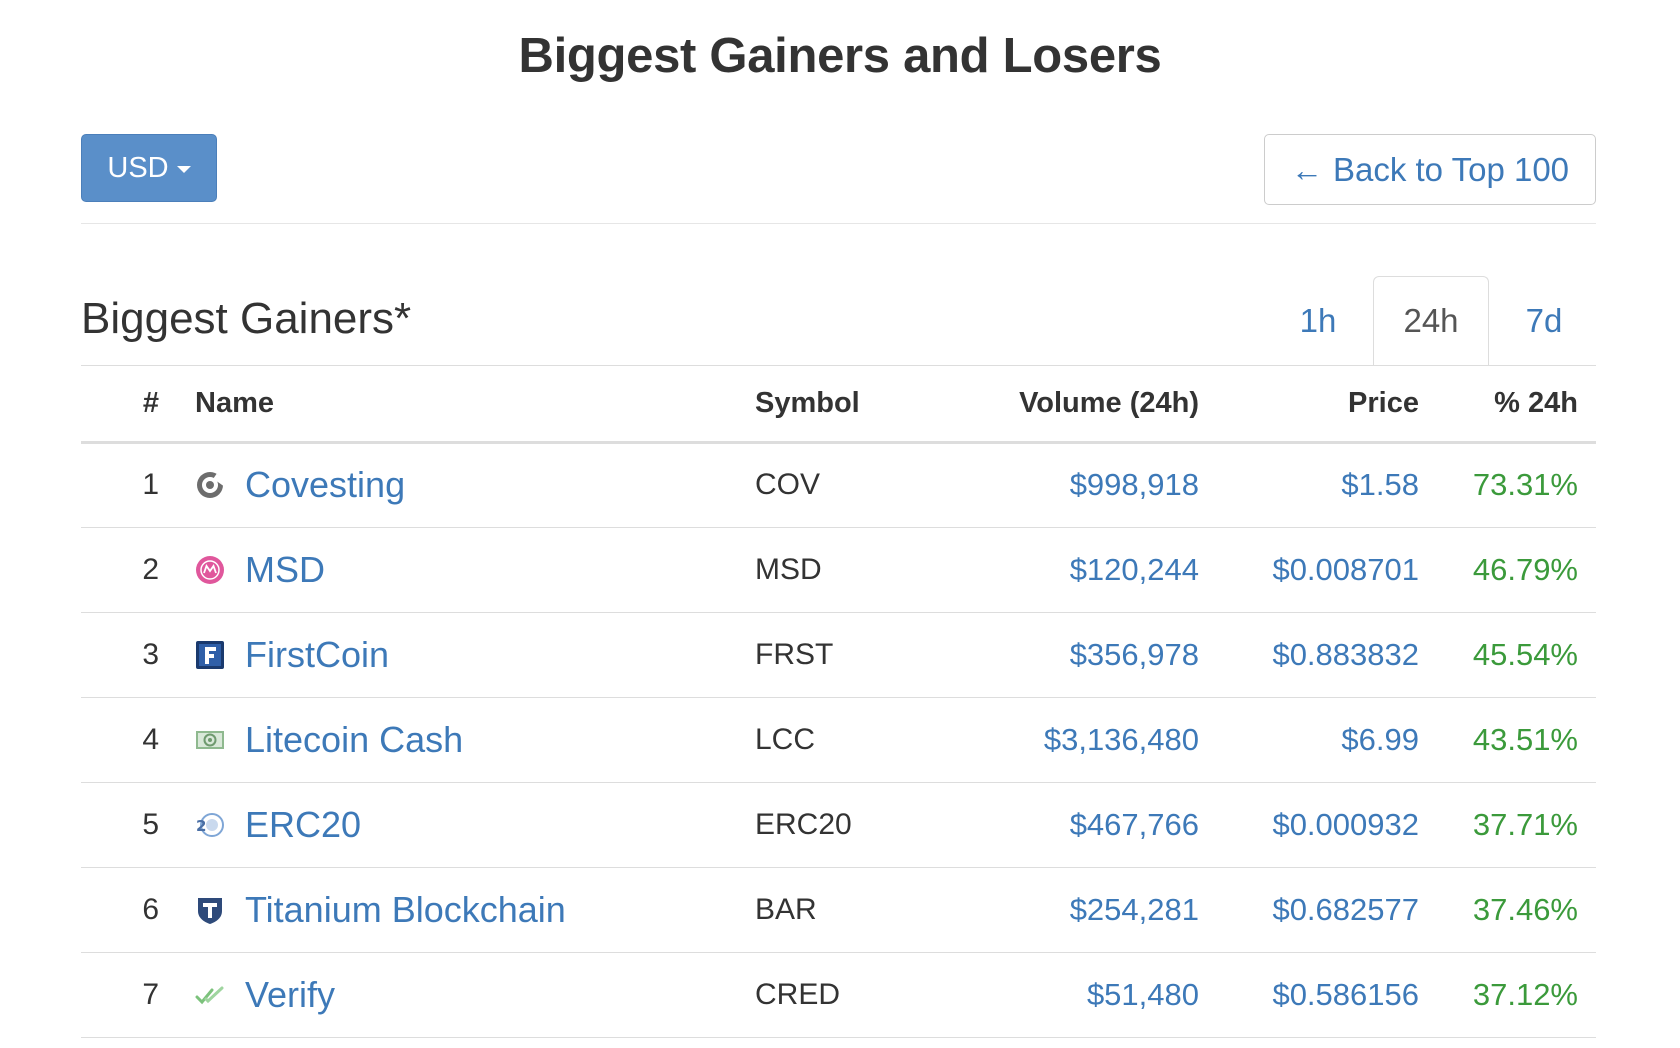 The height and width of the screenshot is (1048, 1680). What do you see at coordinates (210, 910) in the screenshot?
I see `titanium-blockchain-icon` at bounding box center [210, 910].